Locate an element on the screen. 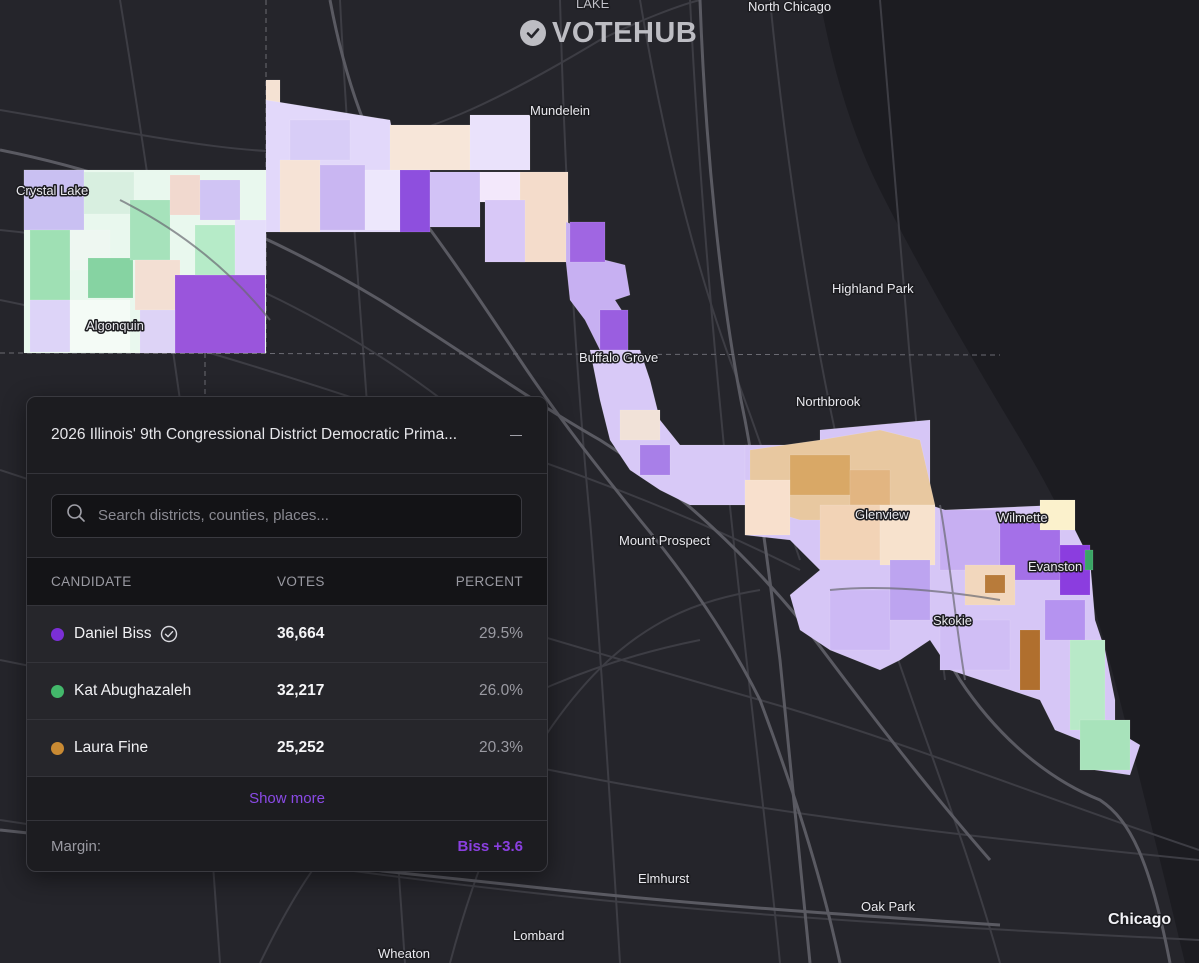 This screenshot has height=963, width=1199. map-label-wilmette: Wilmette is located at coordinates (1022, 517).